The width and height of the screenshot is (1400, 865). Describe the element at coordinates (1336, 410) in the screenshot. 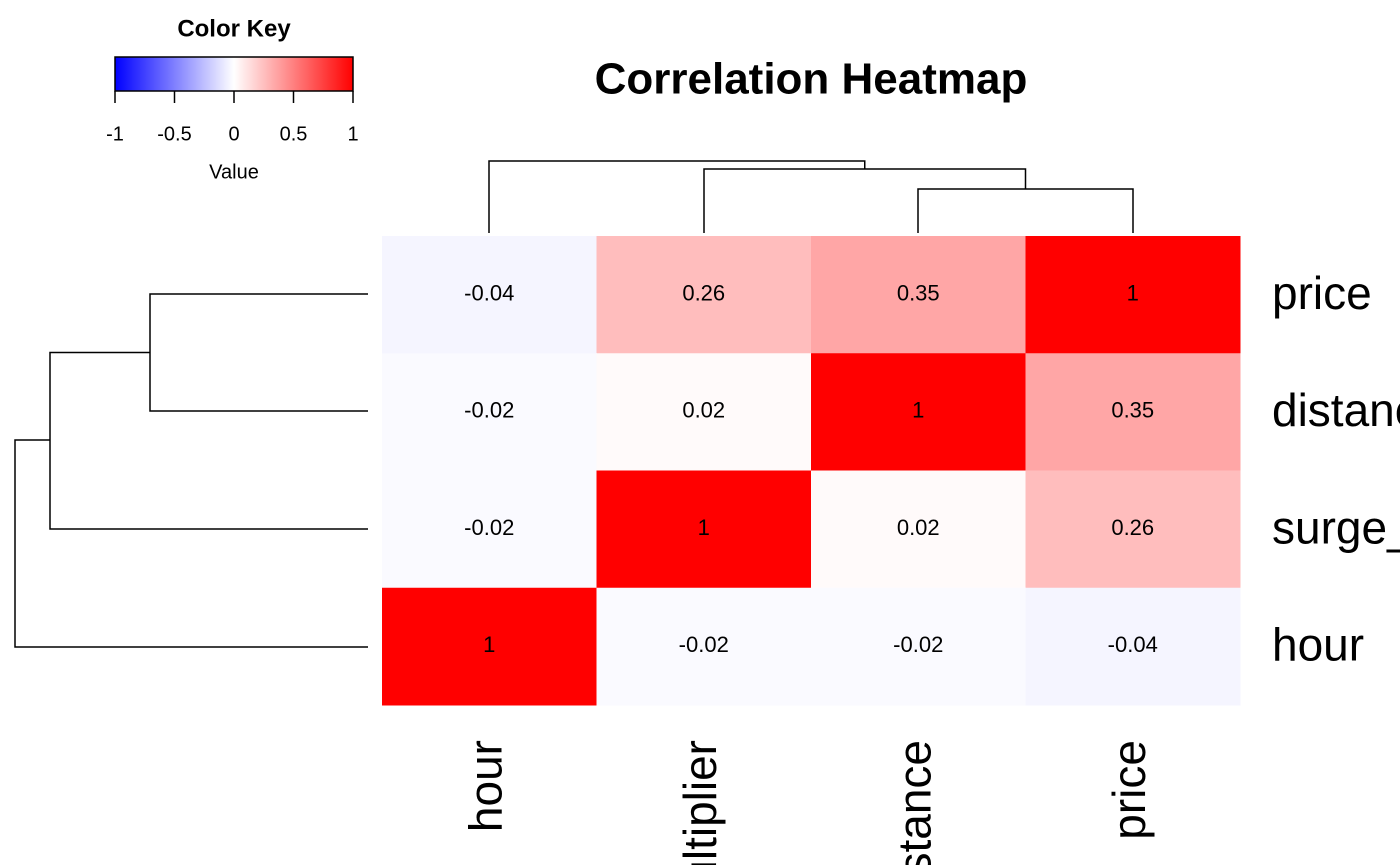

I see `y-tick-label: distance` at that location.